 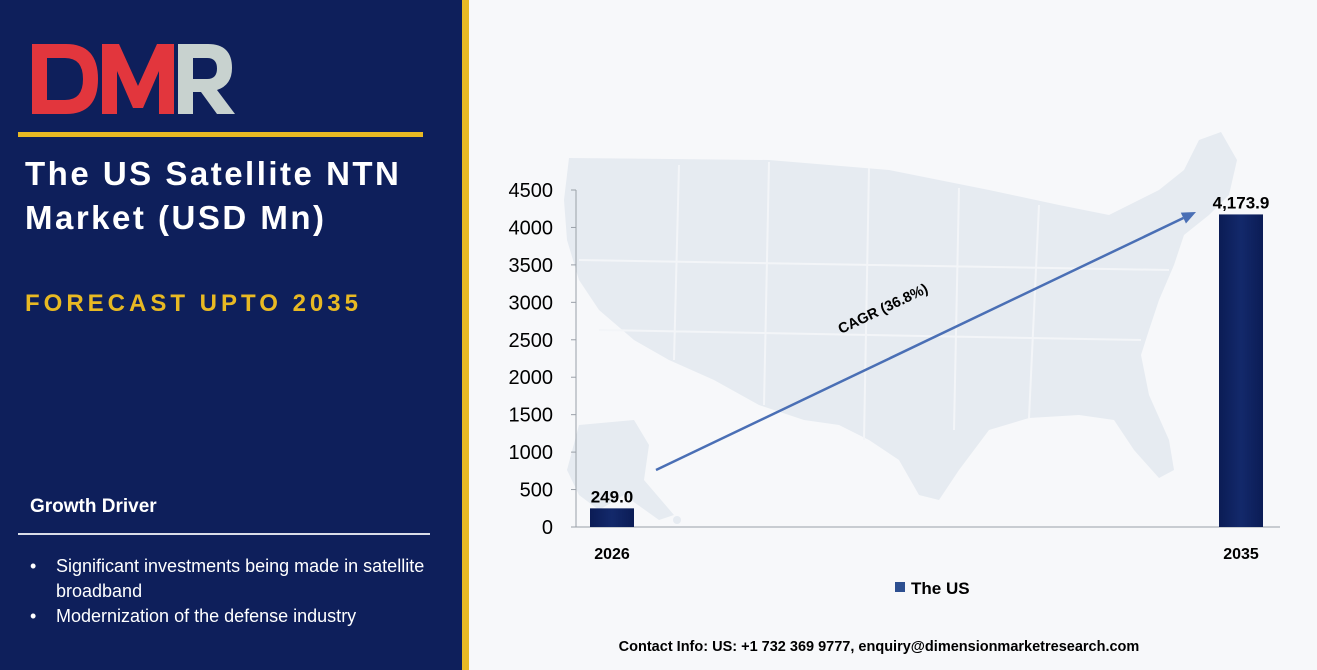 What do you see at coordinates (612, 554) in the screenshot?
I see `x-tick-label: 2026` at bounding box center [612, 554].